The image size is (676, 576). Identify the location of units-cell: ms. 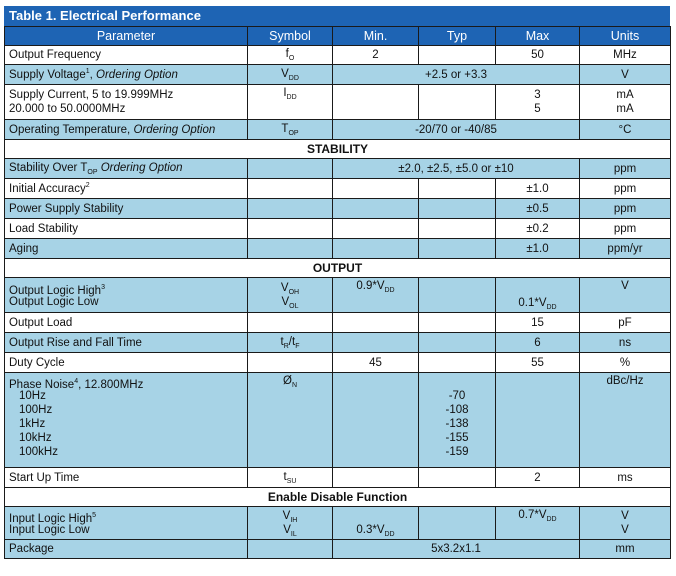
(625, 477).